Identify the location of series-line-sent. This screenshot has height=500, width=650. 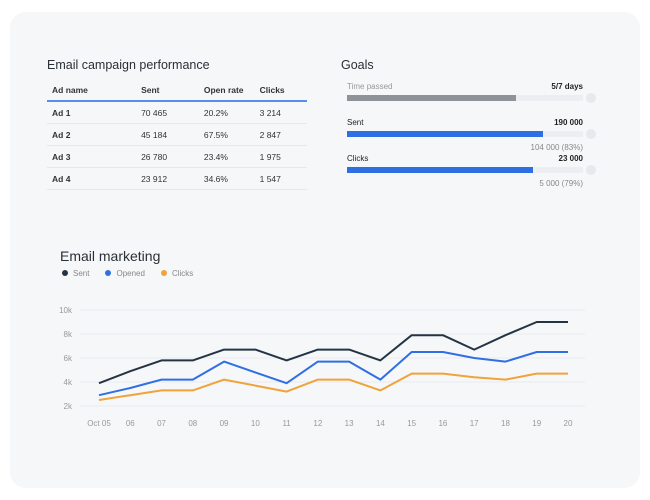
(333, 353).